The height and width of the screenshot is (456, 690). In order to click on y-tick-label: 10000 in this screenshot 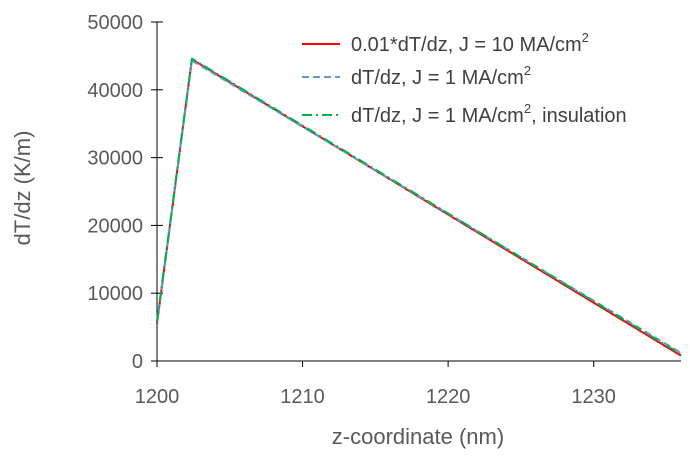, I will do `click(115, 294)`.